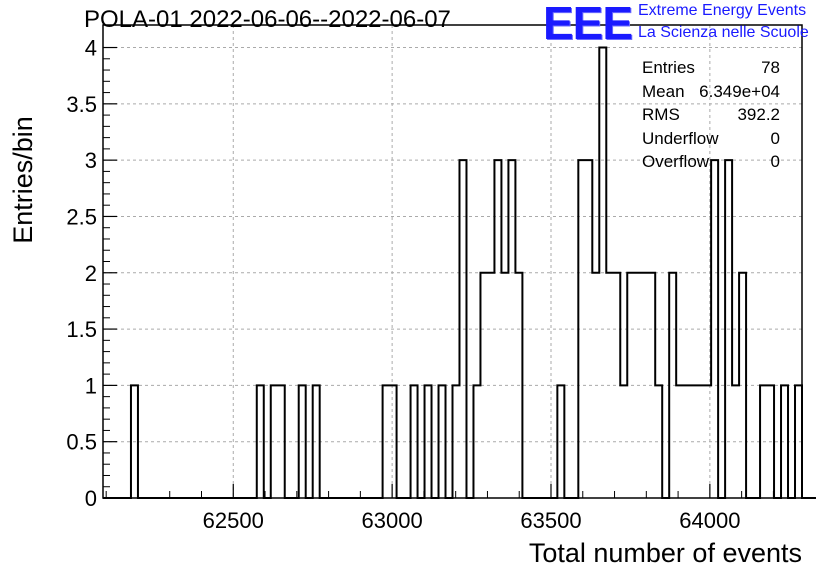 The height and width of the screenshot is (572, 836). I want to click on stat-label: Underflow, so click(680, 138).